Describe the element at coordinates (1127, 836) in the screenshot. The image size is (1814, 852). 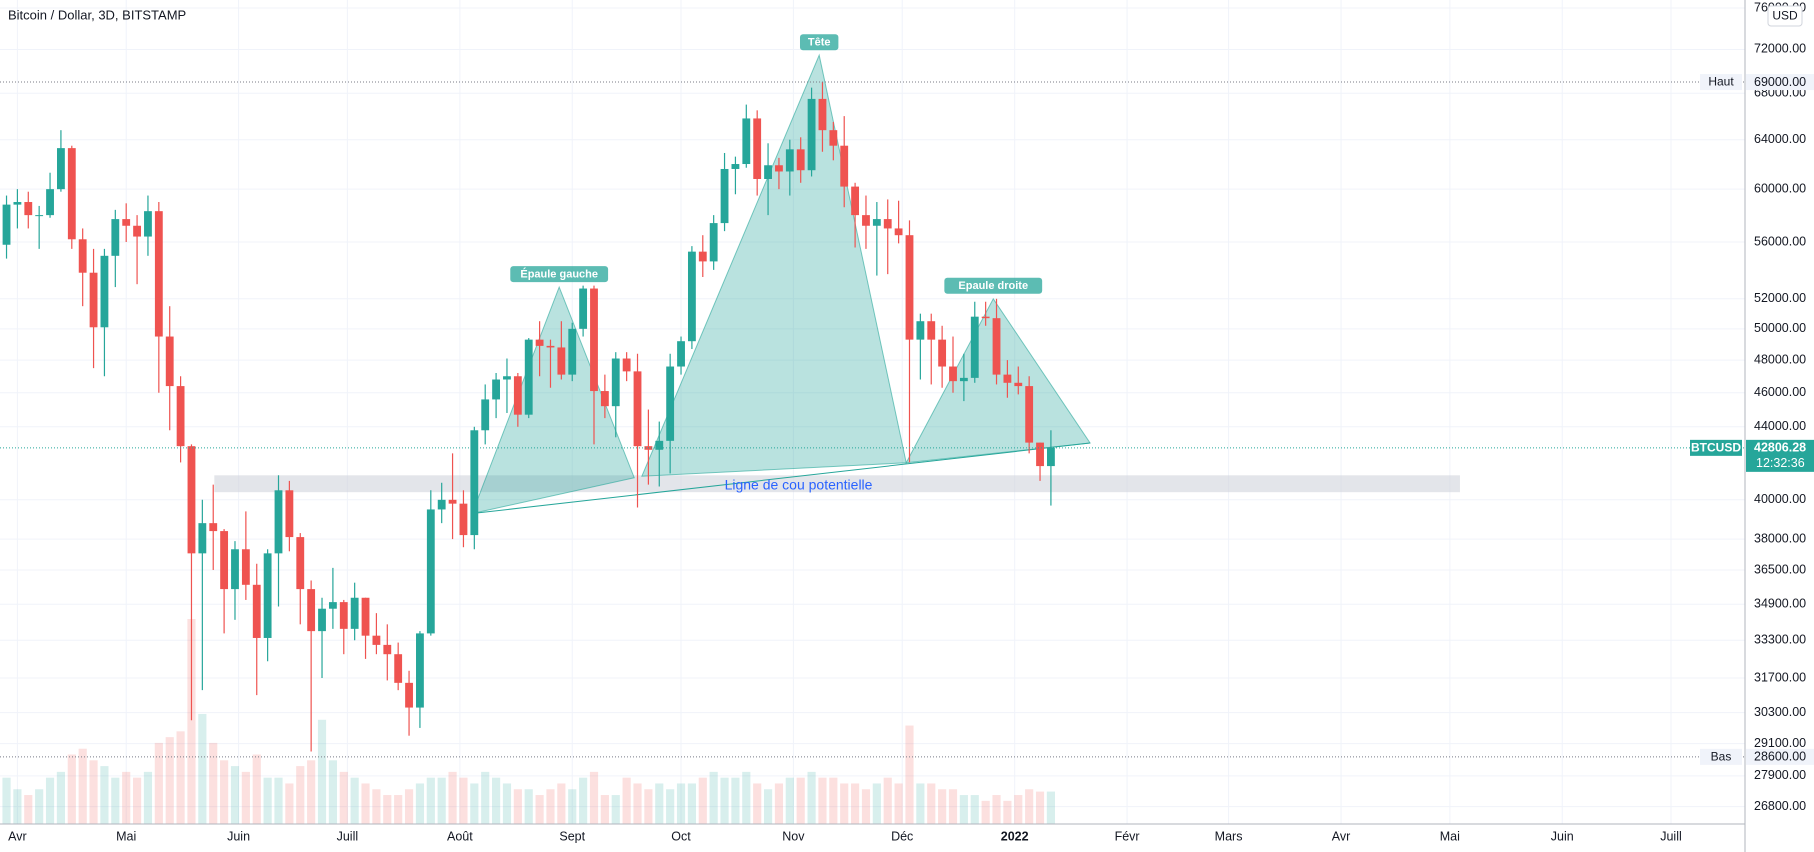
I see `x-tick-label: Févr` at that location.